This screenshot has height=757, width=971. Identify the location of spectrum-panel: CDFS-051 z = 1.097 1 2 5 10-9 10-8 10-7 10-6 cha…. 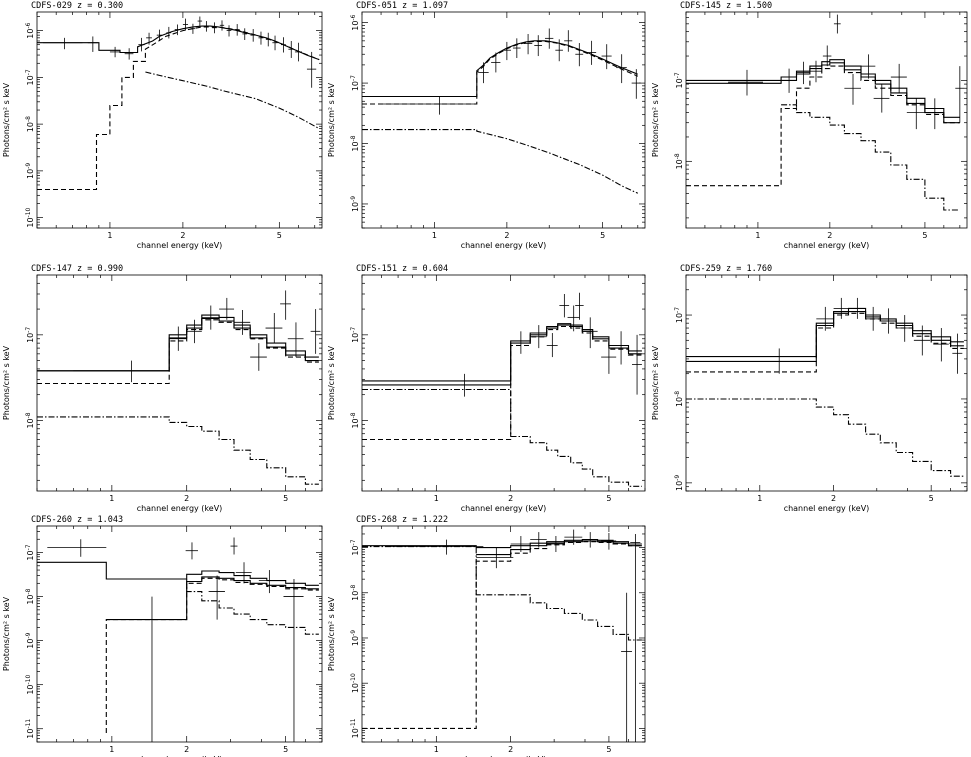
(486, 125).